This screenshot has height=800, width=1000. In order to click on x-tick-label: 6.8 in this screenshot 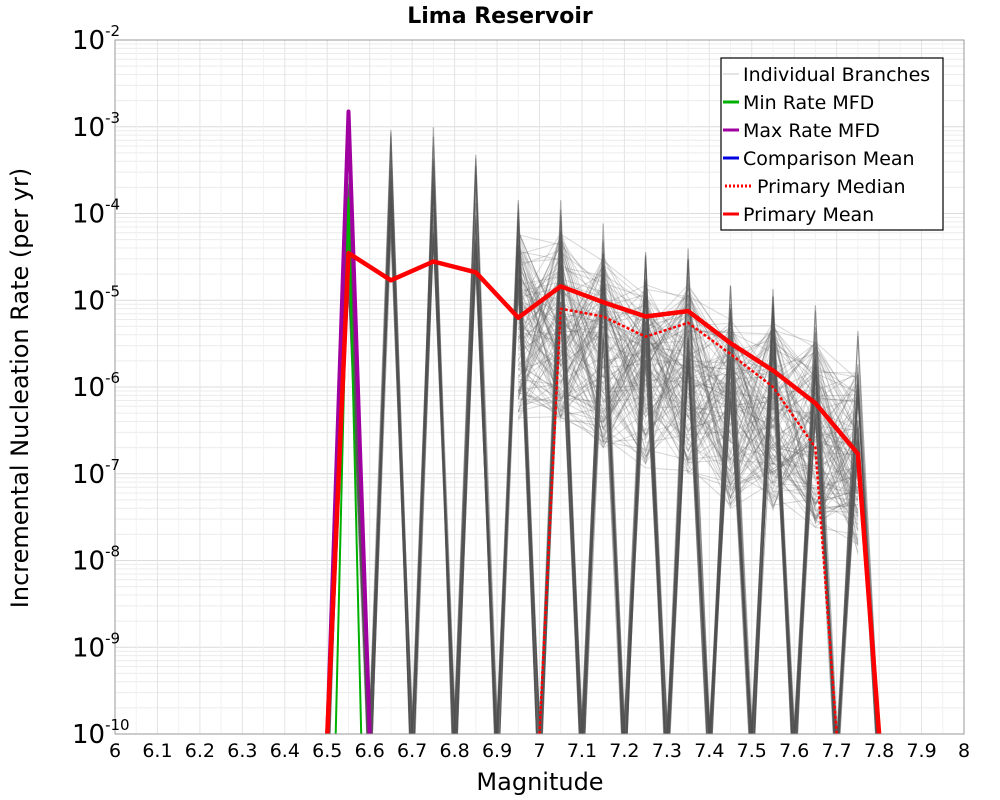, I will do `click(454, 751)`.